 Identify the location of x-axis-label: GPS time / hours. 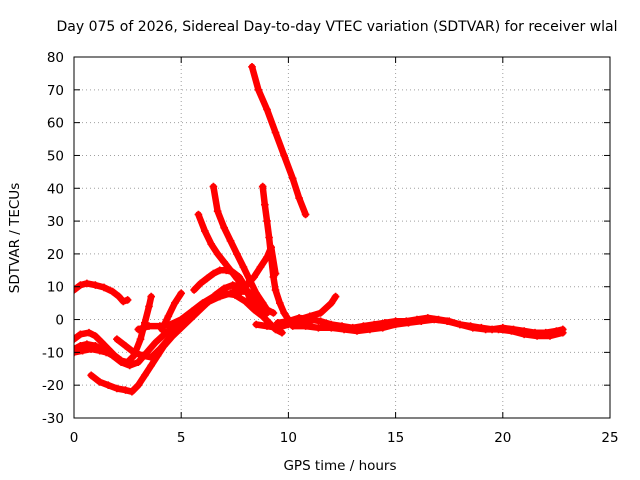
(339, 466).